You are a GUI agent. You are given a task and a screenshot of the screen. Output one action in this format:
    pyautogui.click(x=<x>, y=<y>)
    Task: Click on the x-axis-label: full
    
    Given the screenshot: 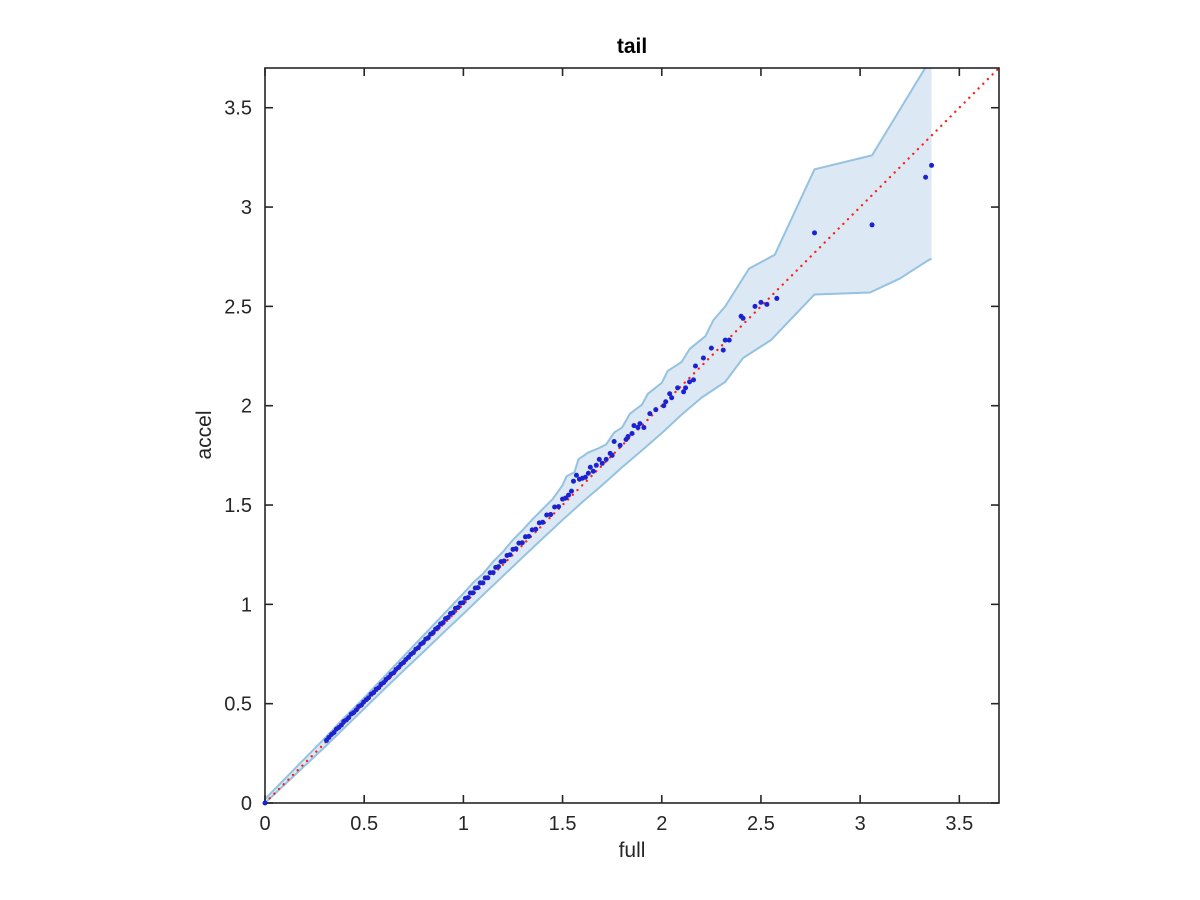 What is the action you would take?
    pyautogui.click(x=632, y=850)
    